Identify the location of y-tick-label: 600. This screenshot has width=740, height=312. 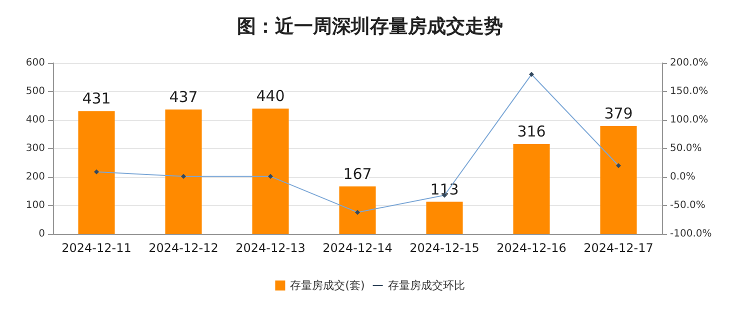
(35, 63).